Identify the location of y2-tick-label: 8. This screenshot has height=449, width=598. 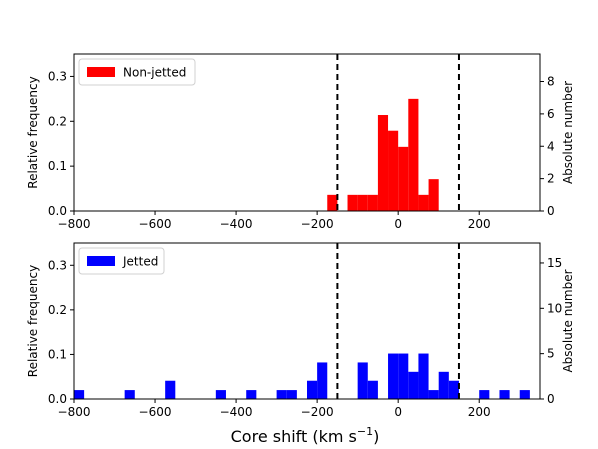
(551, 82).